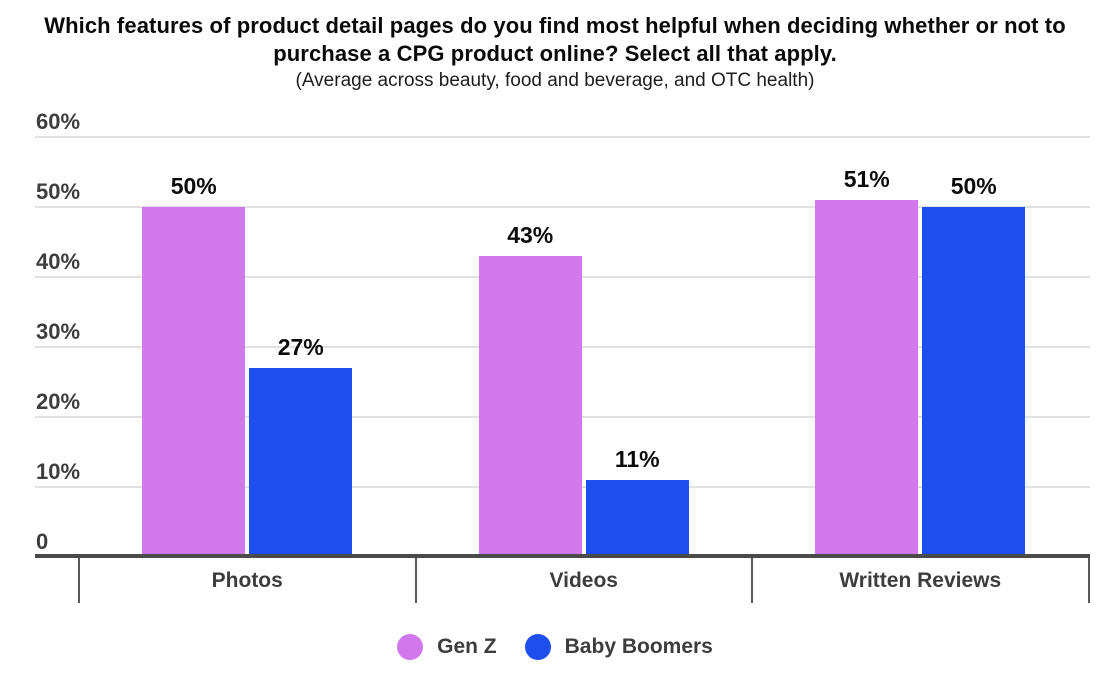  Describe the element at coordinates (247, 580) in the screenshot. I see `x-axis-category-label: Photos` at that location.